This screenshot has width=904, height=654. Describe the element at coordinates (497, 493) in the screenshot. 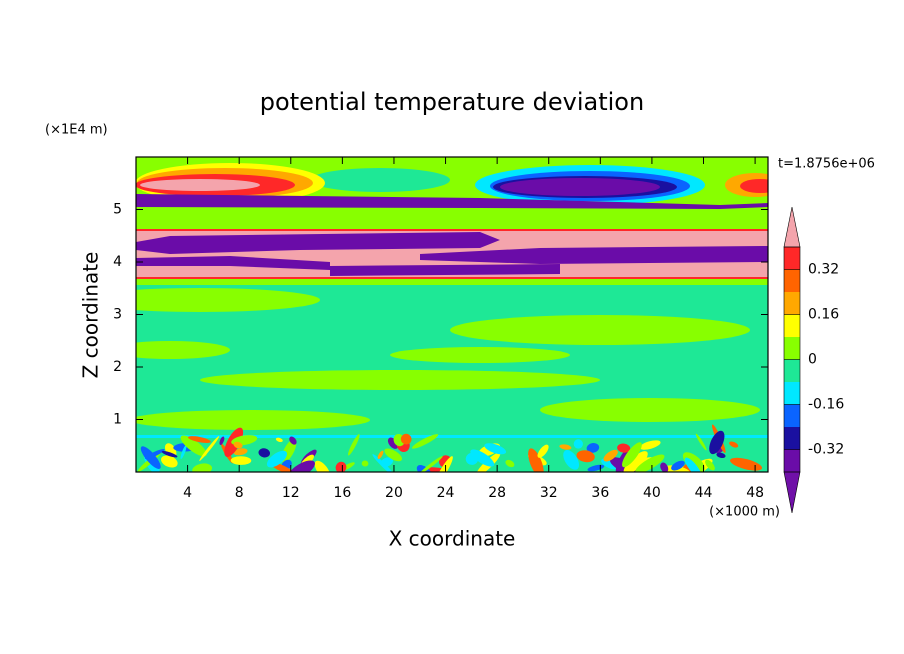

I see `x-tick-label: 28` at that location.